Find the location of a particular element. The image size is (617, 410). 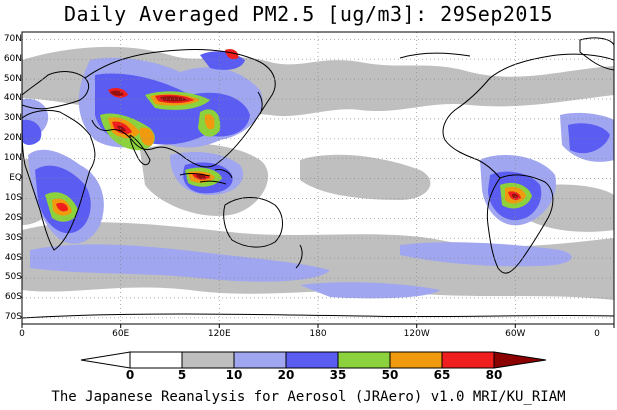

lon-label-120e: 120E is located at coordinates (219, 334).